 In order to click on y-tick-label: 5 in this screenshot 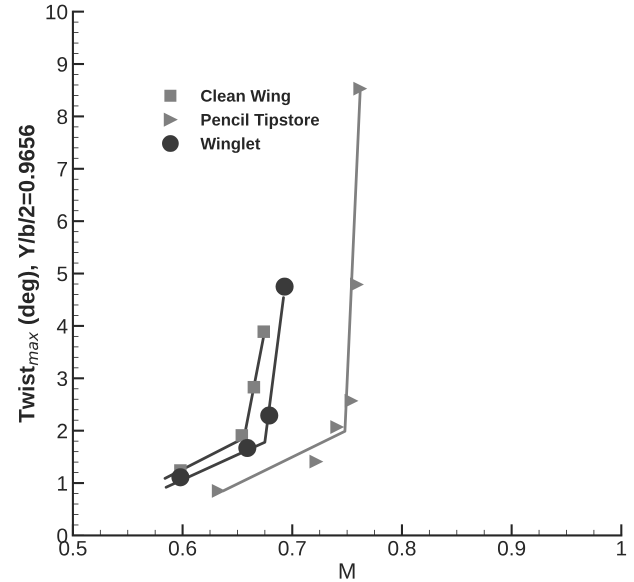, I will do `click(62, 274)`.